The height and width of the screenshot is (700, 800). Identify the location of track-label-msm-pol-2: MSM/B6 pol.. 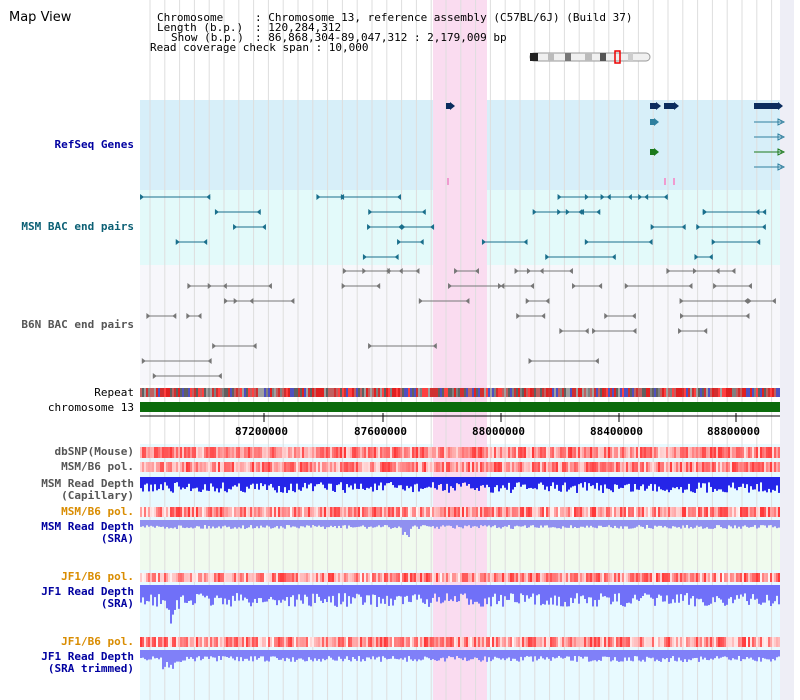
(97, 511).